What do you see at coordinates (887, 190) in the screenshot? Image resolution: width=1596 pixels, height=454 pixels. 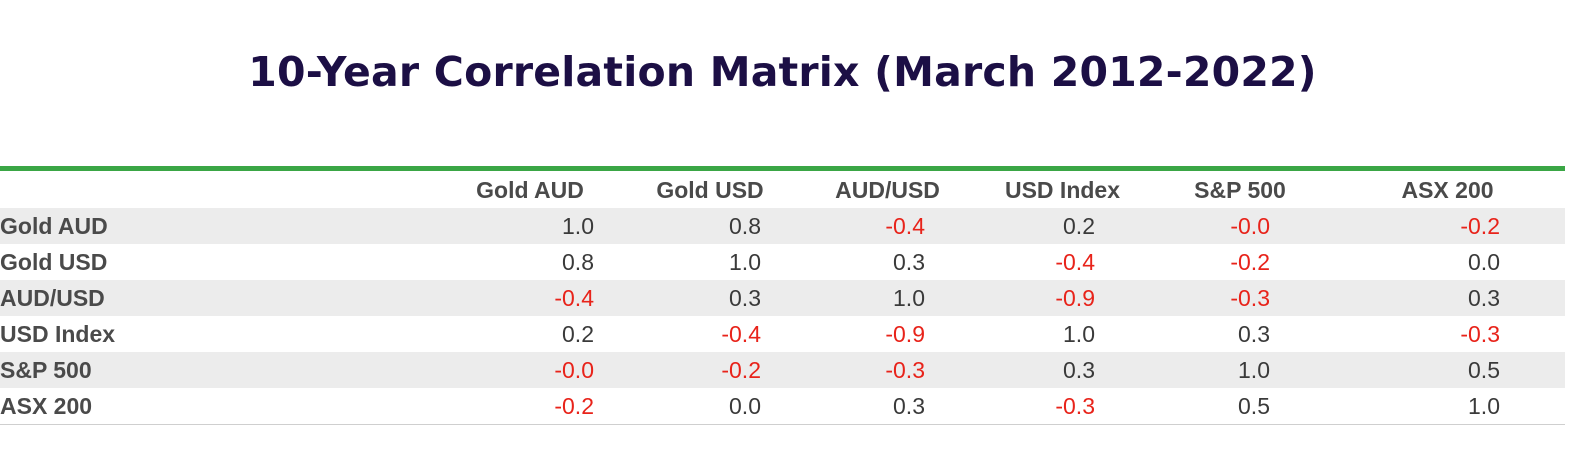 I see `column-header: AUD/USD` at bounding box center [887, 190].